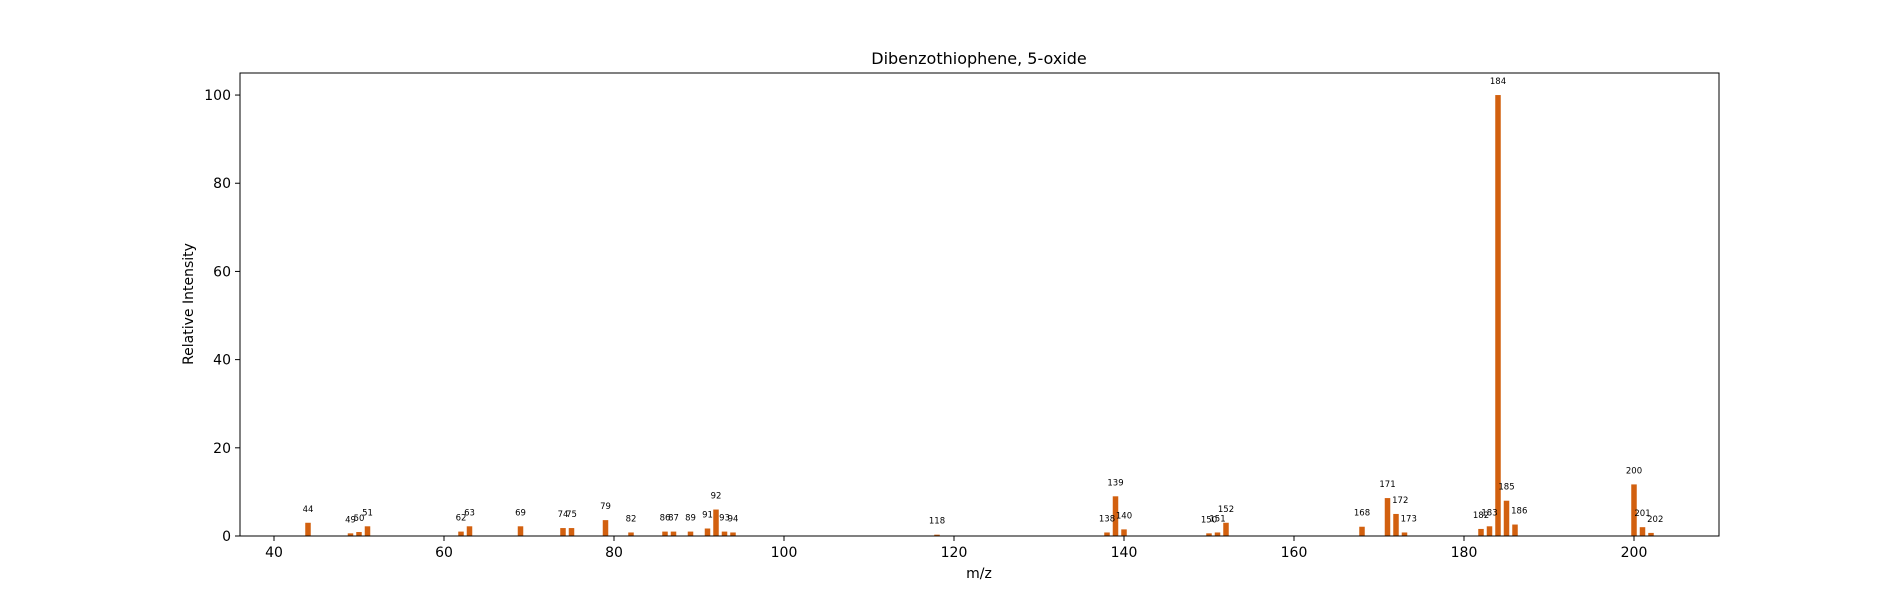 Image resolution: width=1900 pixels, height=600 pixels. Describe the element at coordinates (1489, 513) in the screenshot. I see `bar-label-183: 183` at that location.